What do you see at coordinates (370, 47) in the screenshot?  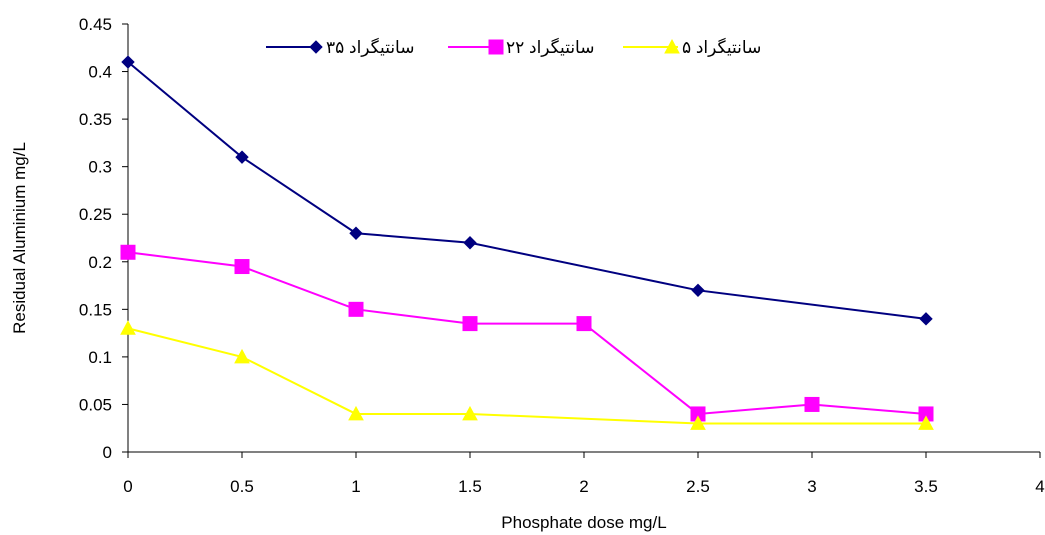 I see `legend-label: ۳۵ سانتیگراد` at bounding box center [370, 47].